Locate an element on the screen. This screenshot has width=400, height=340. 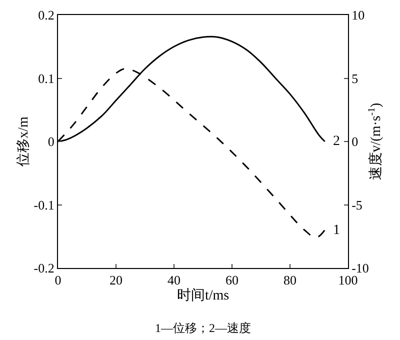
y-tick-label: -0.2 is located at coordinates (44, 268).